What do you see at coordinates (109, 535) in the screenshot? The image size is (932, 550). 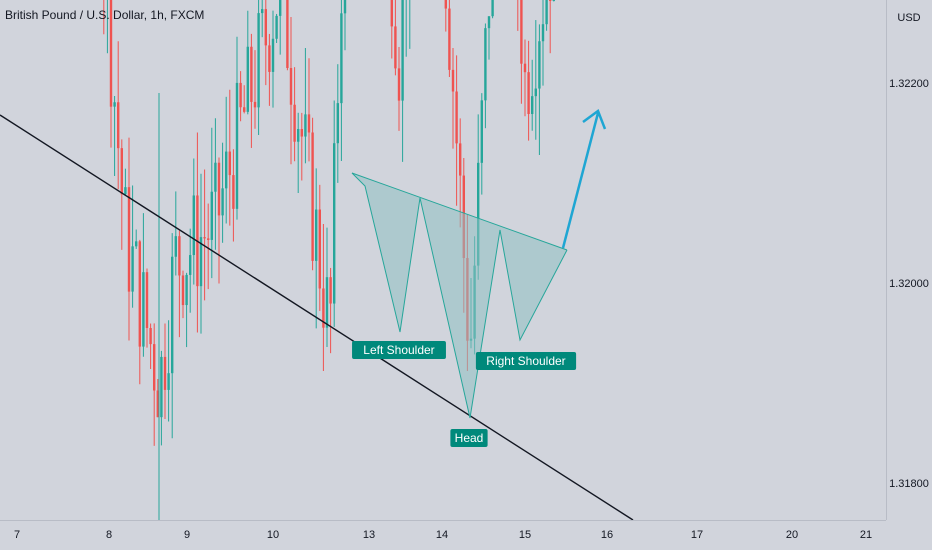 I see `time-tick-label: 8` at bounding box center [109, 535].